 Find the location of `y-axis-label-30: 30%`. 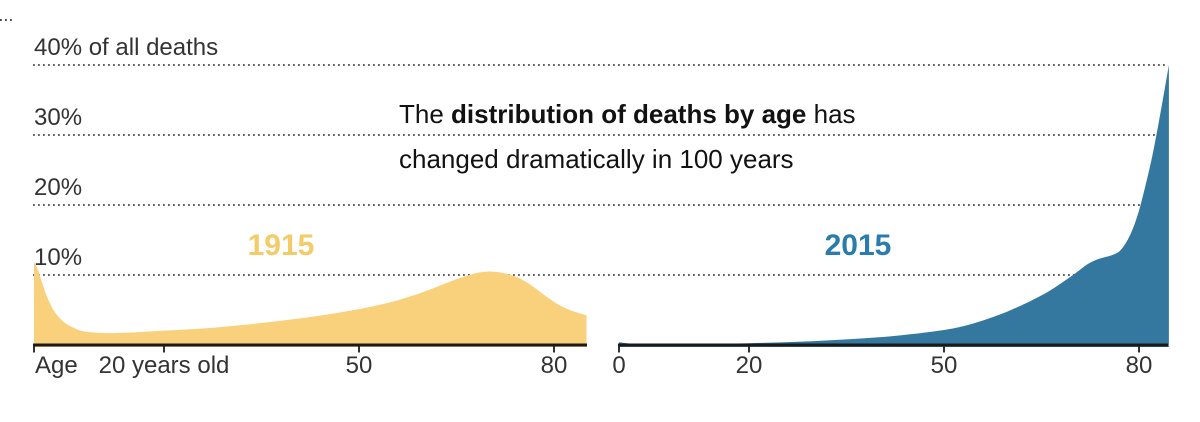

y-axis-label-30: 30% is located at coordinates (58, 117).